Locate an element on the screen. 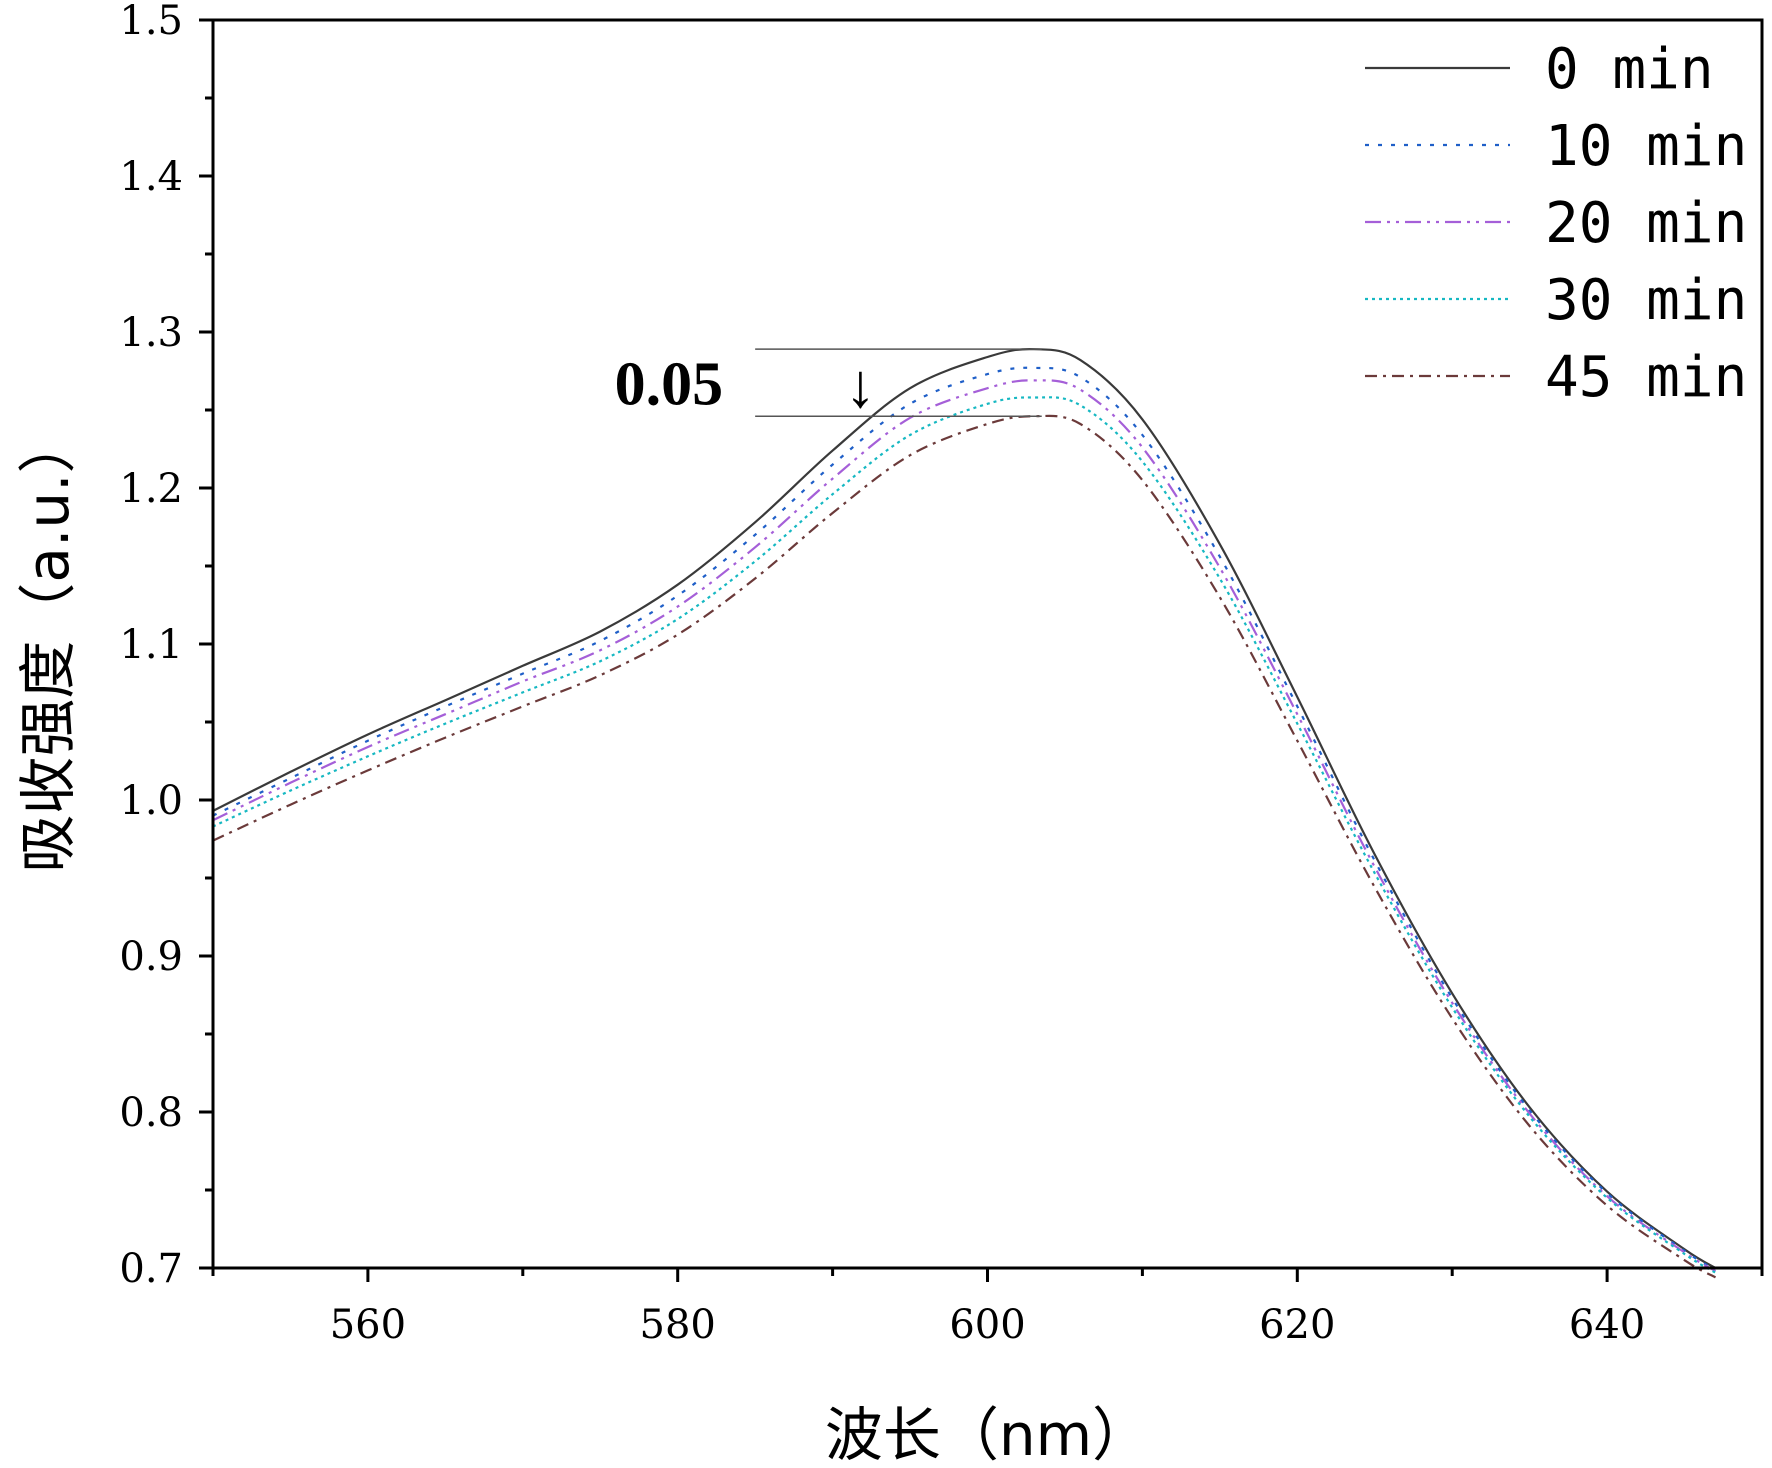 Image resolution: width=1772 pixels, height=1468 pixels. peak-drop-annotation: ↓ 0.05 is located at coordinates (828, 384).